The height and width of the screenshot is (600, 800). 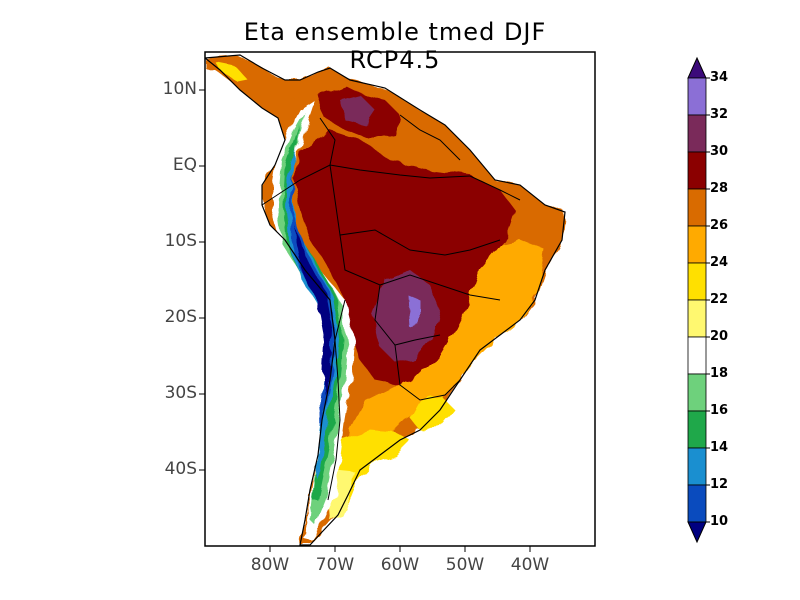 I want to click on map-title: Eta ensemble tmed DJF RCP4.5, so click(x=395, y=46).